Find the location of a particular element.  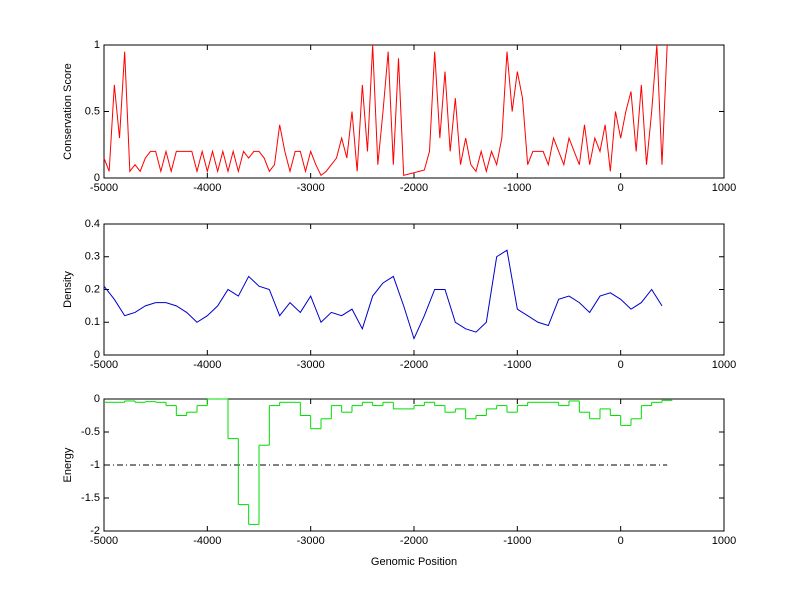

y-tick-label: 0.5 is located at coordinates (92, 111).